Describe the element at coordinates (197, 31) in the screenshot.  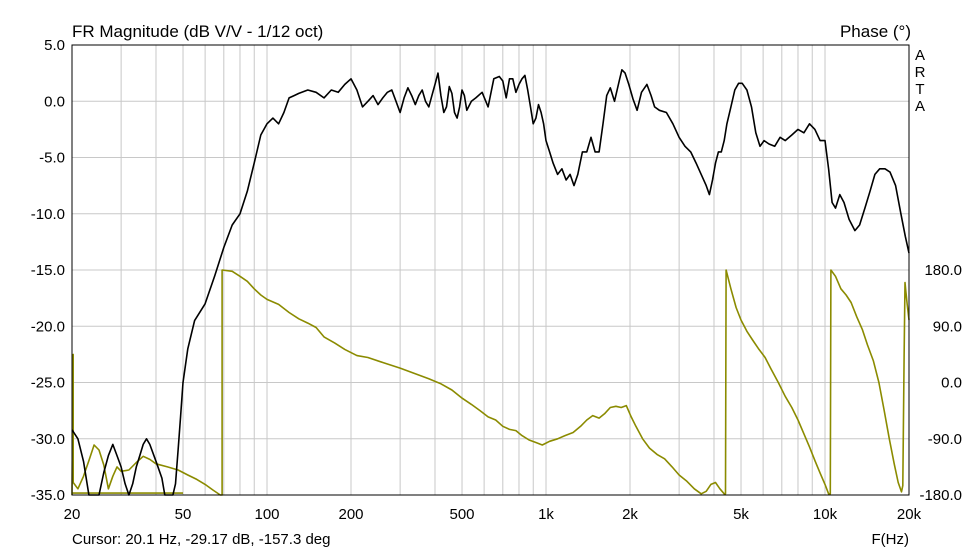
I see `chart-title: FR Magnitude (dB V/V - 1/12 oct)` at that location.